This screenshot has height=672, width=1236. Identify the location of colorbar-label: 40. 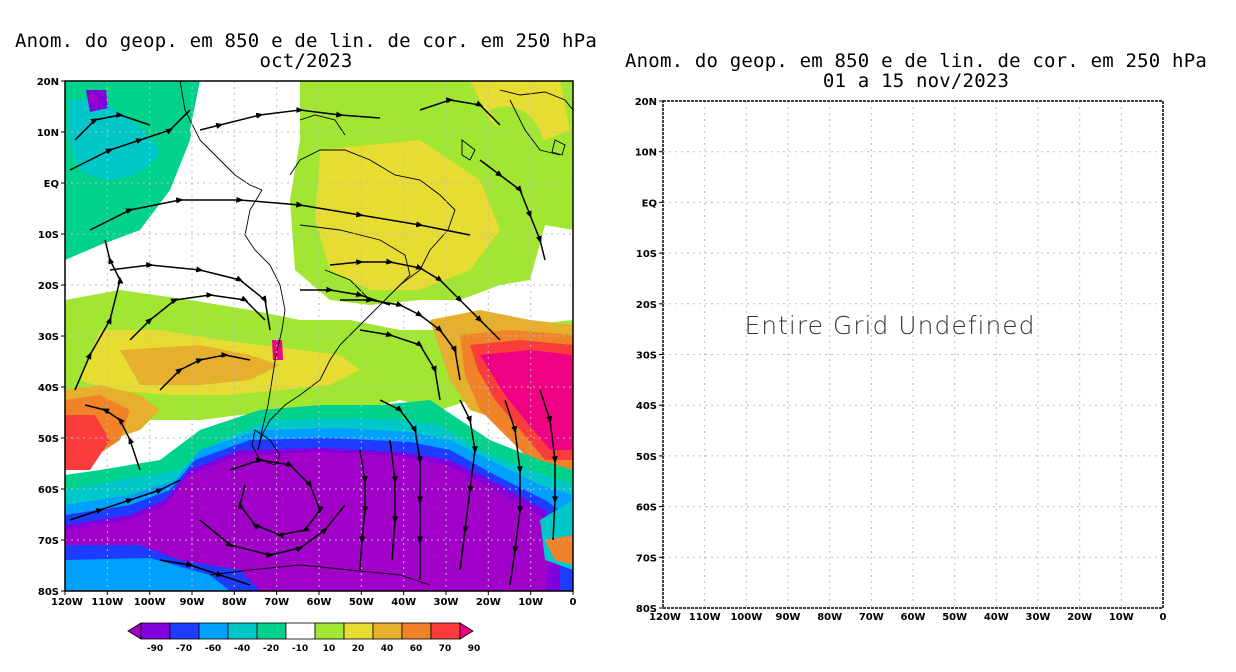
(387, 649).